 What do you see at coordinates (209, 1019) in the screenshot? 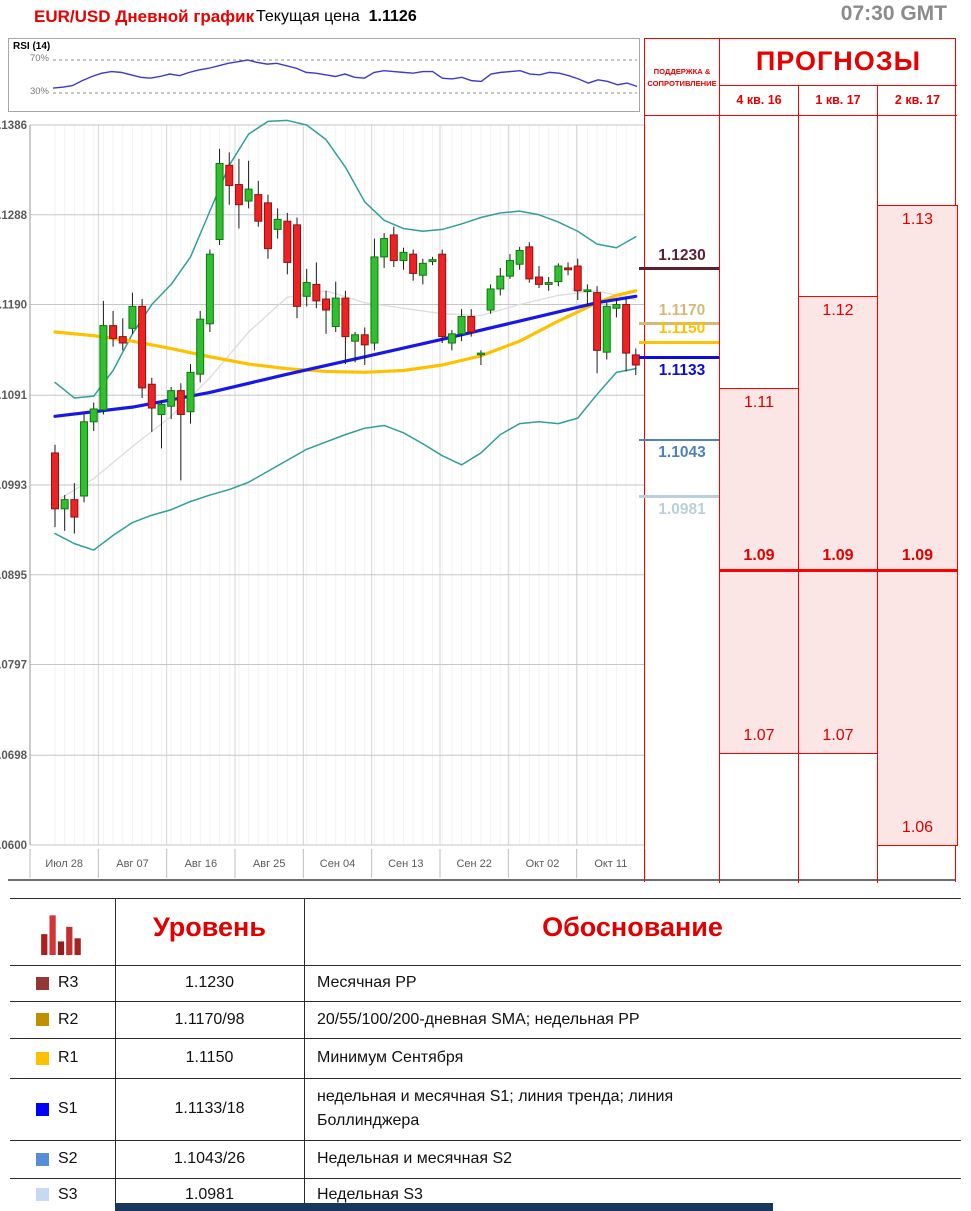
I see `level-value: 1.1170/98` at bounding box center [209, 1019].